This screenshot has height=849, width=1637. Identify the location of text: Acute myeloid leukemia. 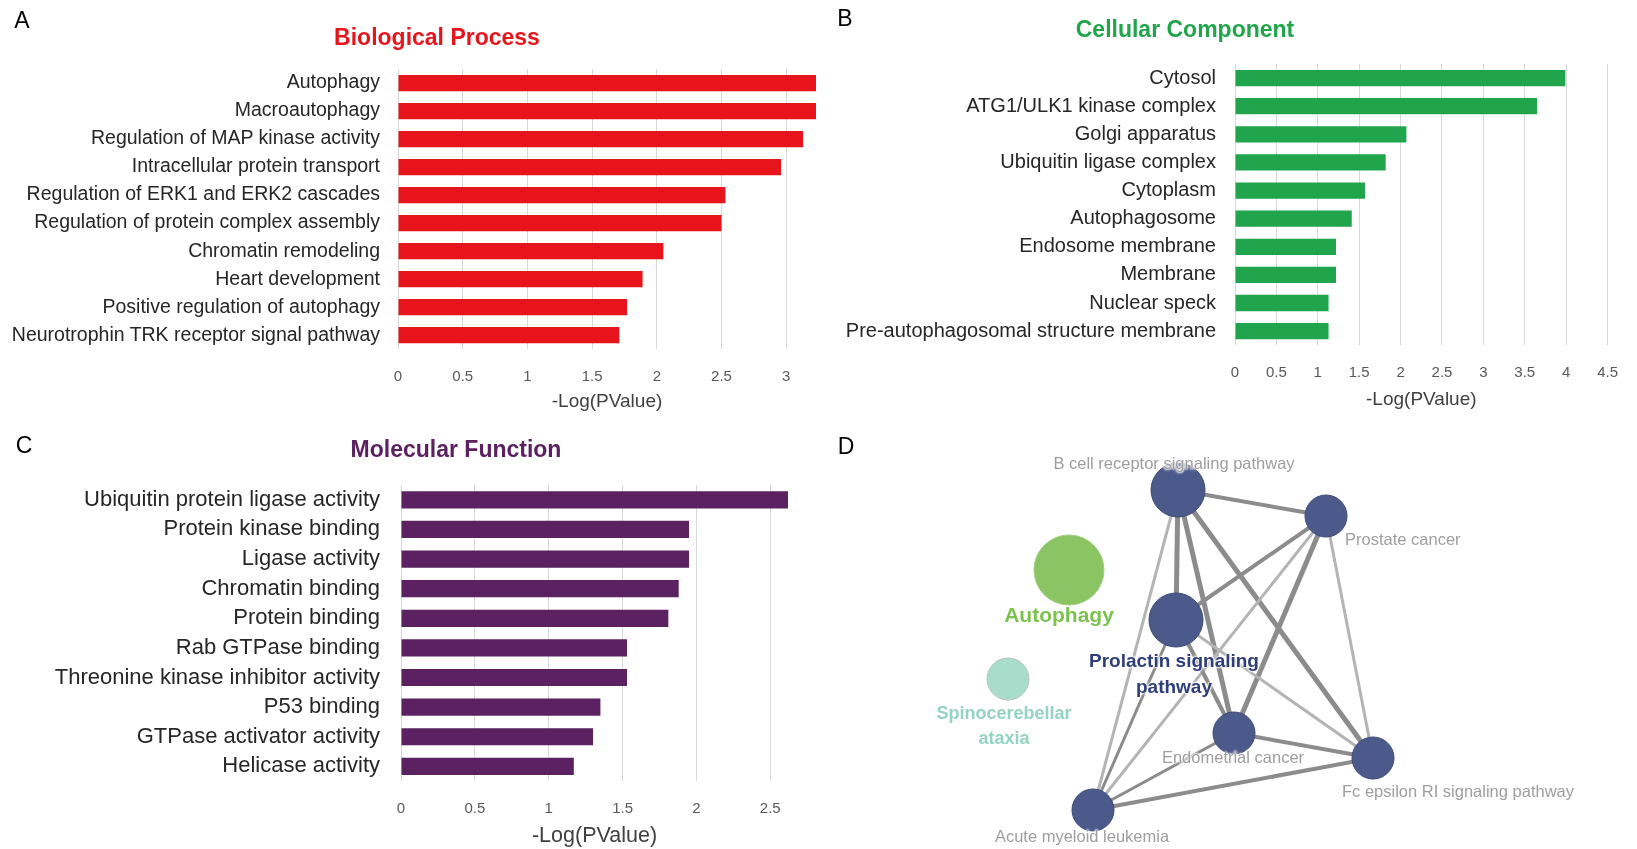
(1082, 836).